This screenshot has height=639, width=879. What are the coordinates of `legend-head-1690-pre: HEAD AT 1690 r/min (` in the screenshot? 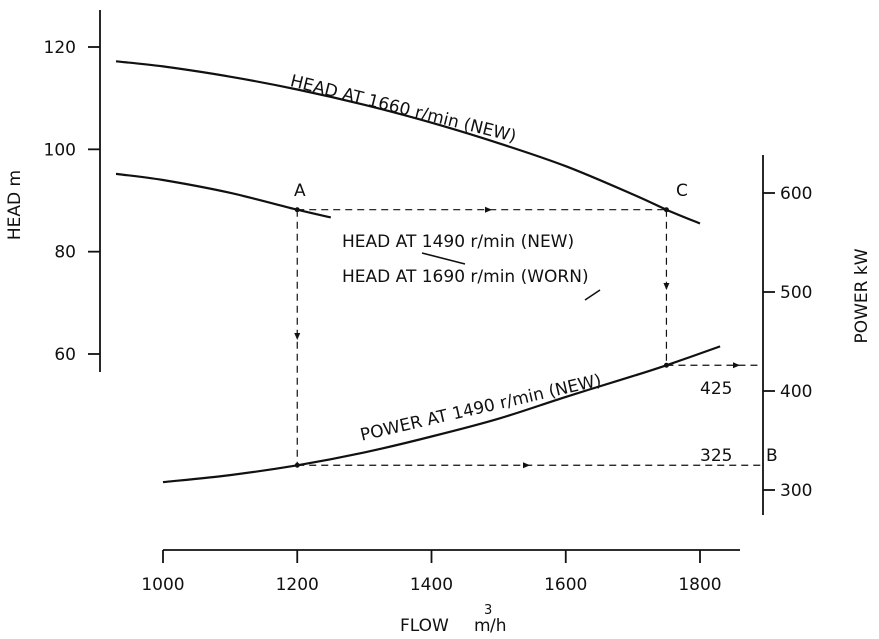 It's located at (434, 277).